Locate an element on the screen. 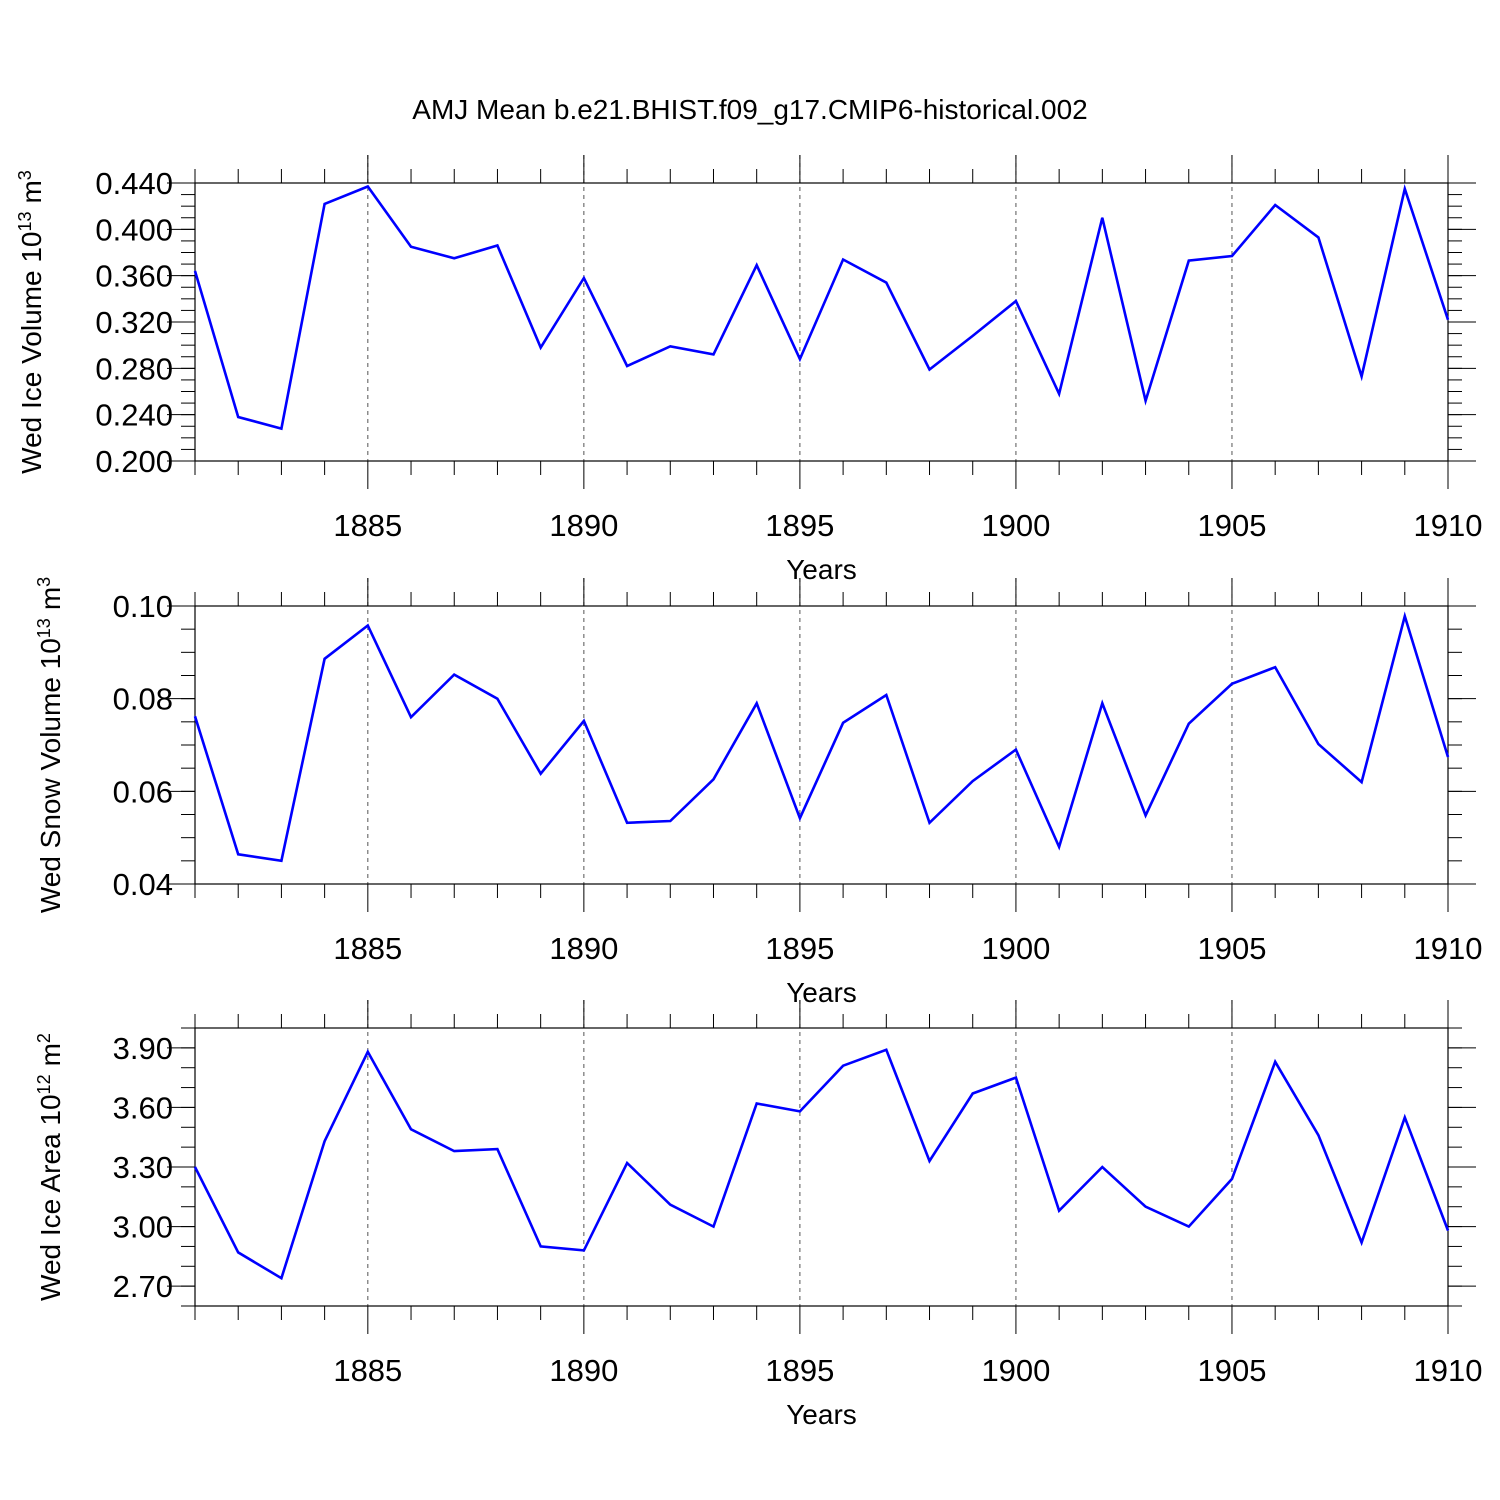  y-axis-label: Wed Ice Volume 1013 m3 is located at coordinates (31, 322).